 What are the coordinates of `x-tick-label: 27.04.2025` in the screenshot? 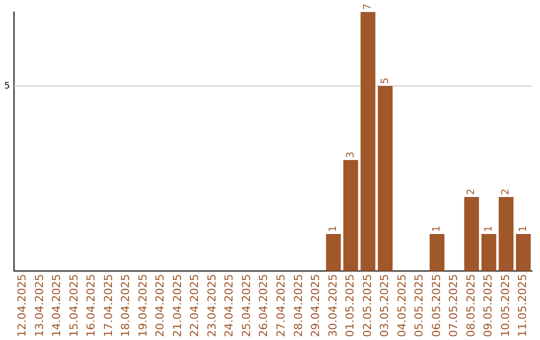 It's located at (281, 306).